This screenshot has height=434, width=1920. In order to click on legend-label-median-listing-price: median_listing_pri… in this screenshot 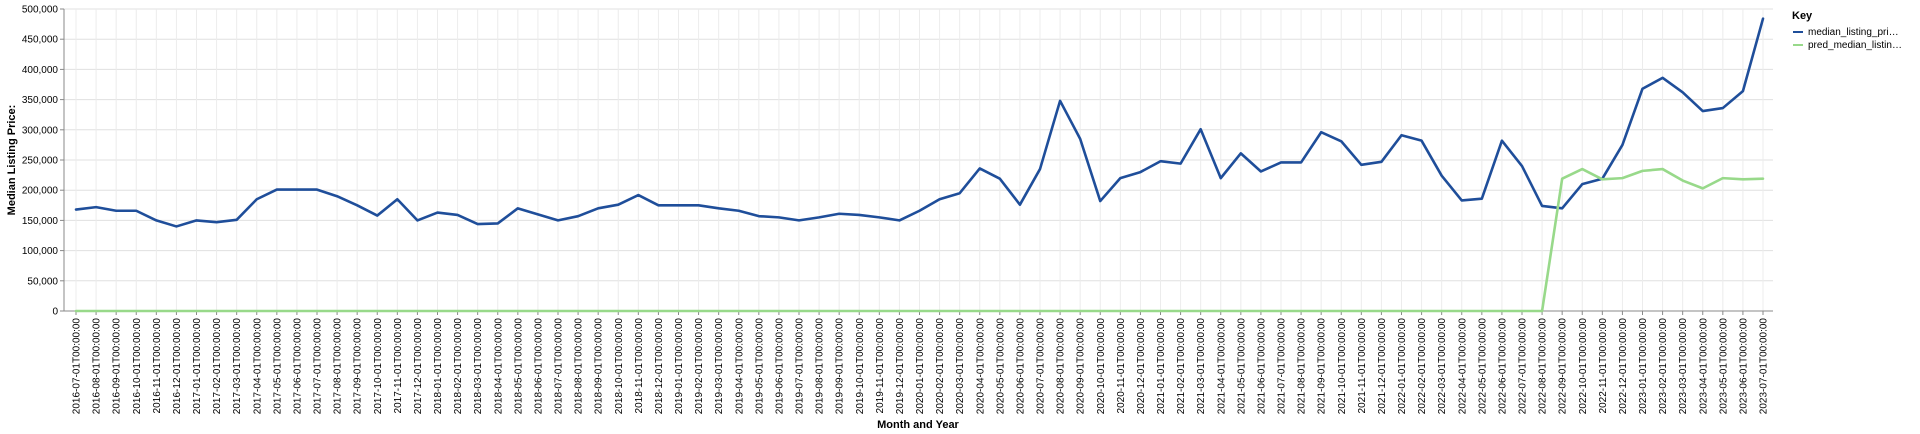, I will do `click(1853, 32)`.